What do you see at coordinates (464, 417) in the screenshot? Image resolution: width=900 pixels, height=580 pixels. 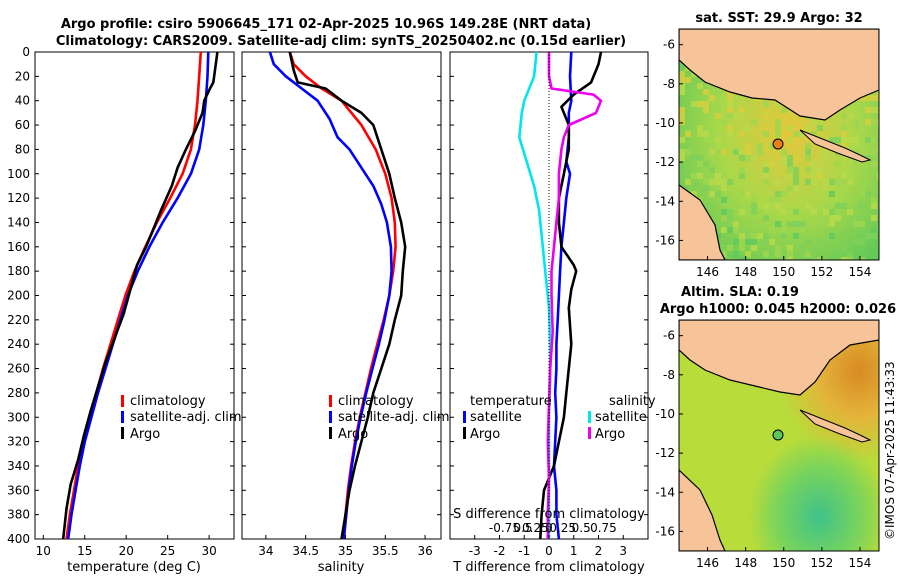 I see `legend-swatch-t-satellite` at bounding box center [464, 417].